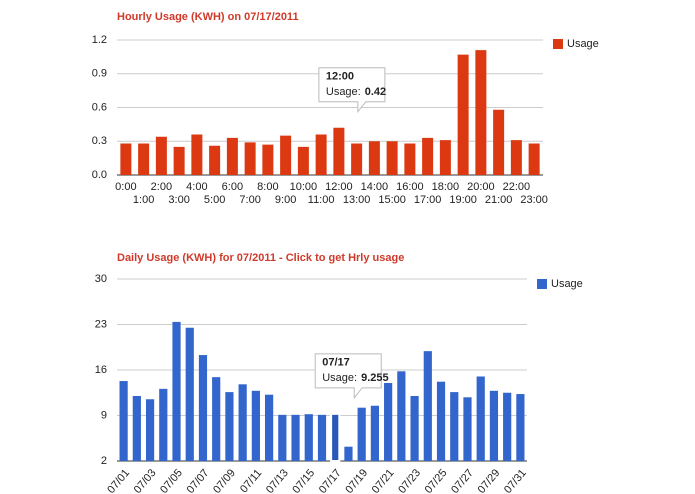 The height and width of the screenshot is (494, 695). Describe the element at coordinates (409, 480) in the screenshot. I see `x-tick-label: 07/23` at that location.